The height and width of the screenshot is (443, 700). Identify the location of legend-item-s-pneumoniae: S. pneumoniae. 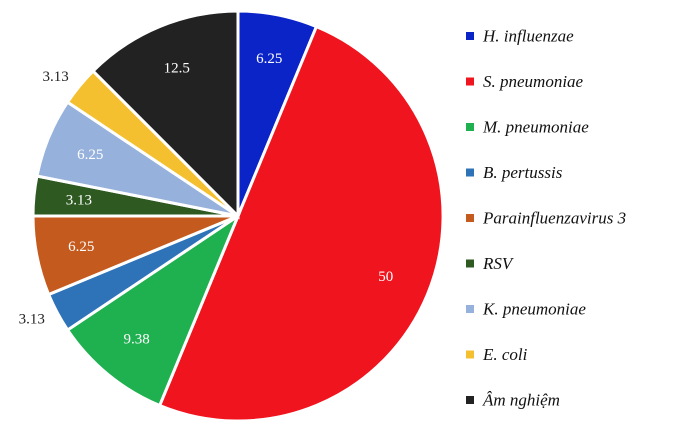
(525, 81).